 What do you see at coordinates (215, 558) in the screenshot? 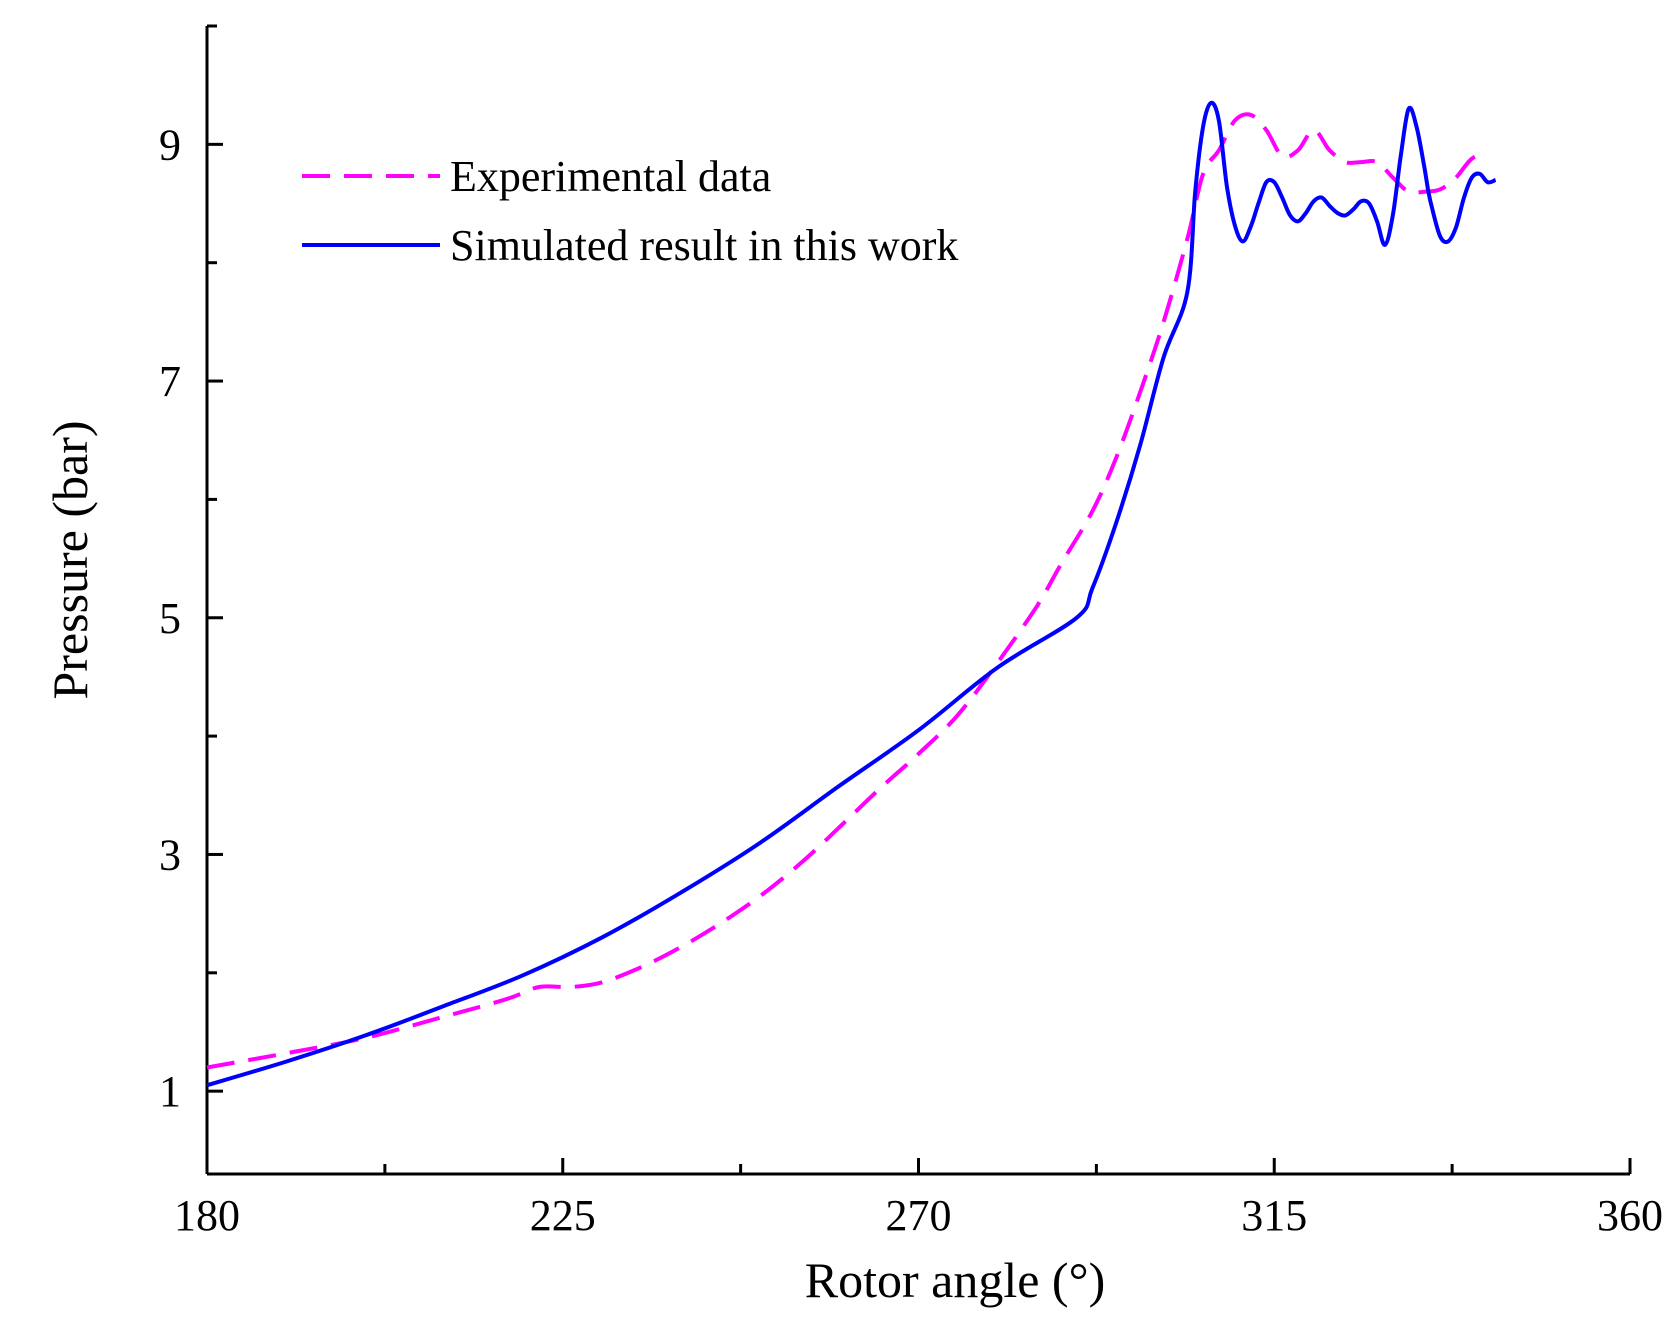
I see `y-axis-ticks` at bounding box center [215, 558].